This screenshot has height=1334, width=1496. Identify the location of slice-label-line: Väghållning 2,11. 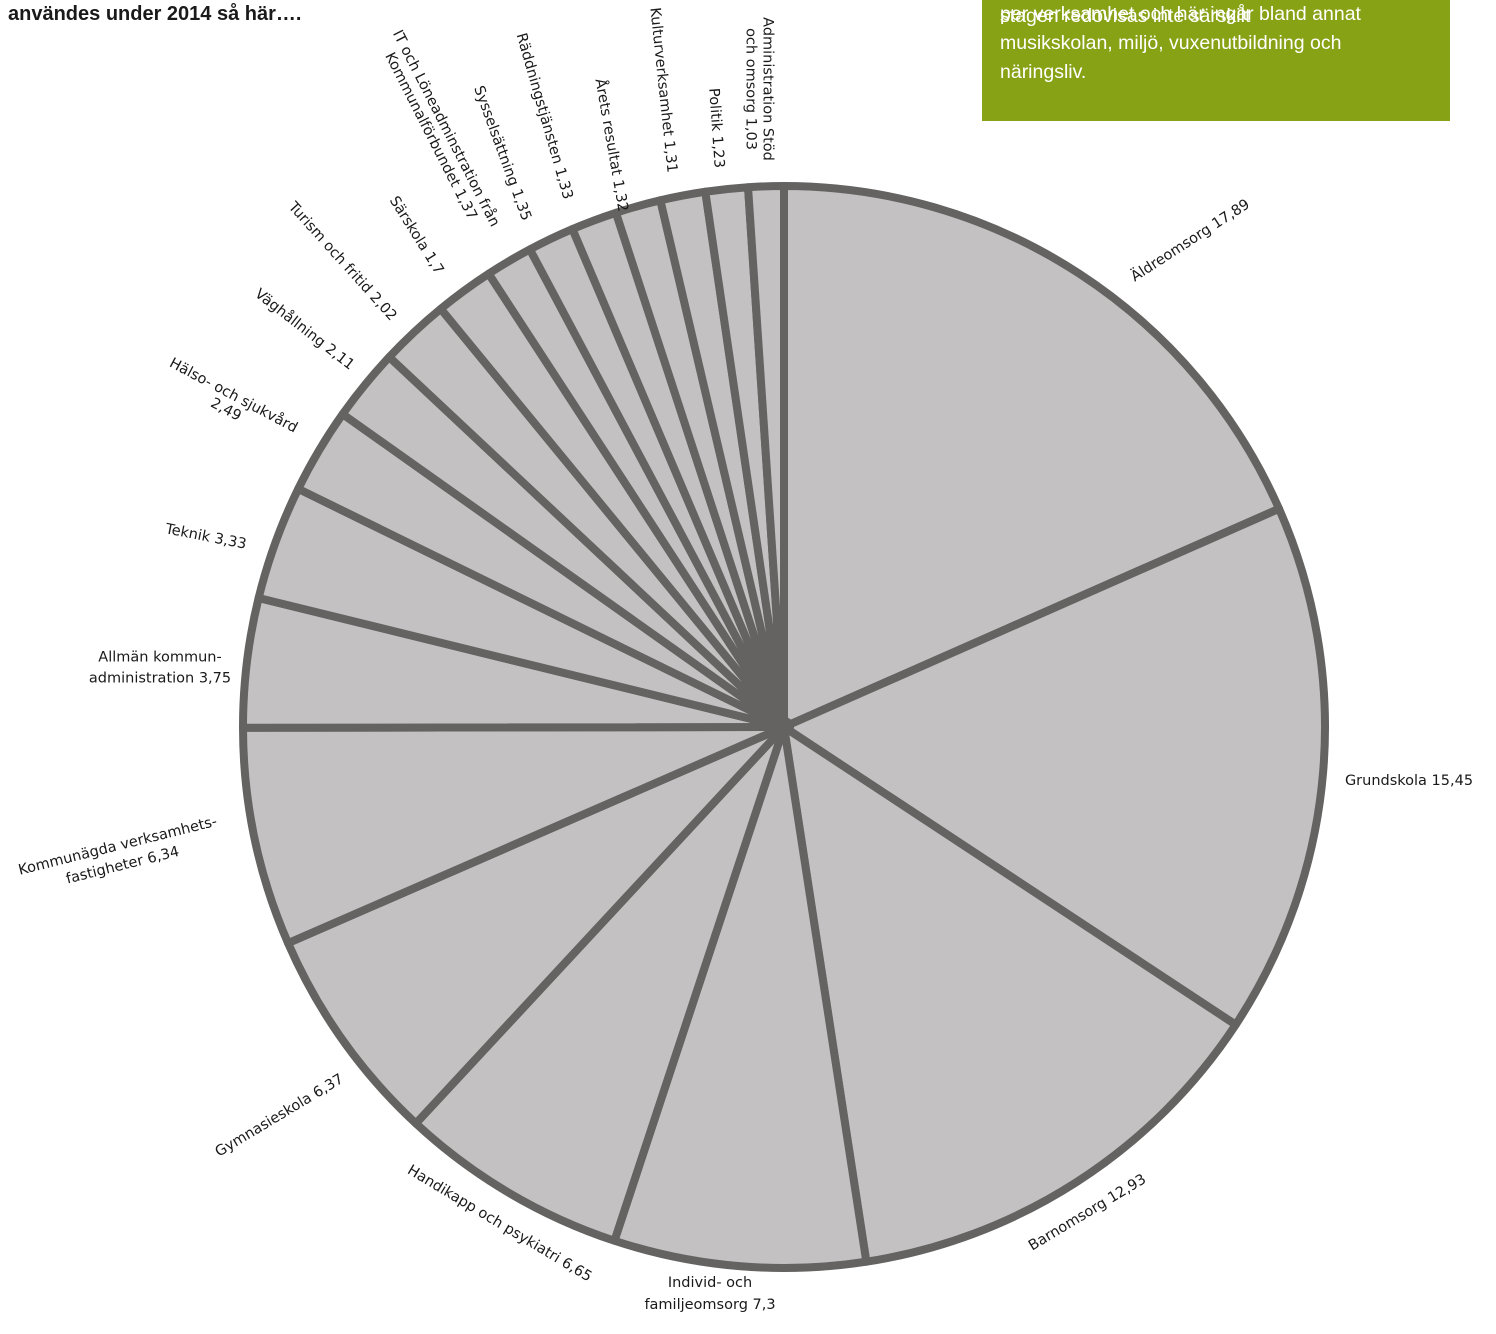
(305, 329).